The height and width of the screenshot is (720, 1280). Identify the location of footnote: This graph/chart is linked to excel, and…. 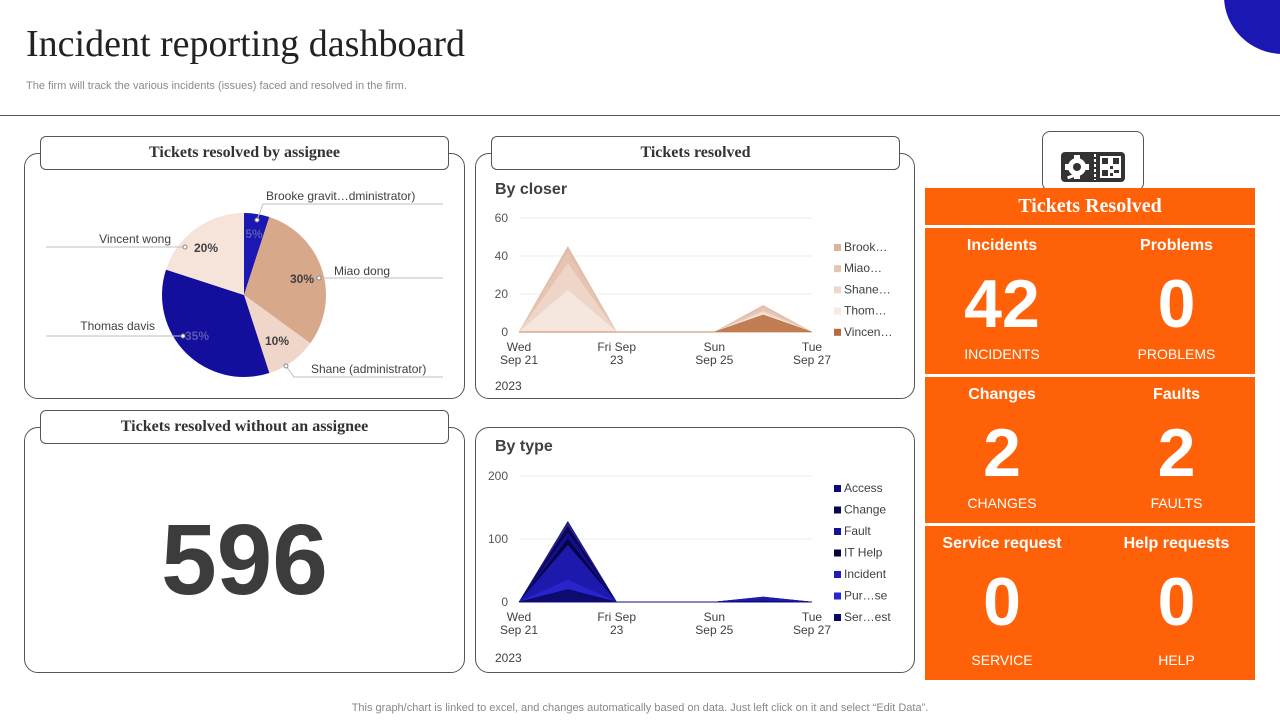
(640, 708).